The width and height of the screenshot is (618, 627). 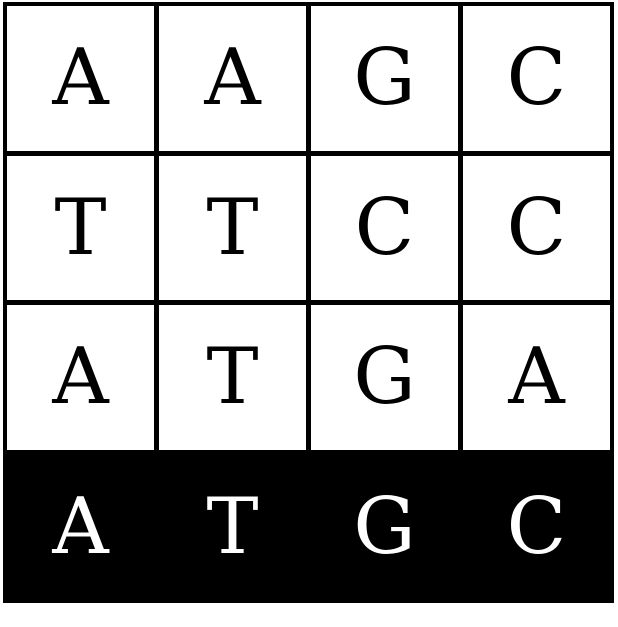 What do you see at coordinates (384, 526) in the screenshot?
I see `consensus-cell-3: G` at bounding box center [384, 526].